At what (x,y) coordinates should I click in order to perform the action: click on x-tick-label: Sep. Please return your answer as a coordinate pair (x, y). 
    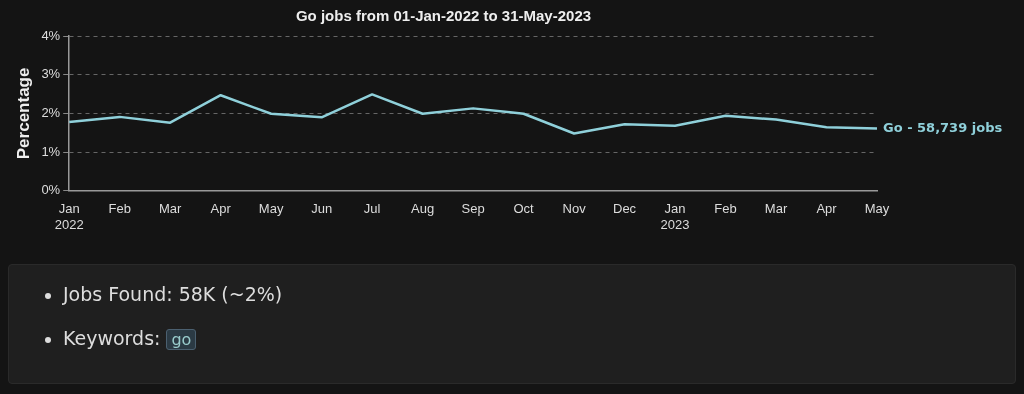
    Looking at the image, I should click on (473, 209).